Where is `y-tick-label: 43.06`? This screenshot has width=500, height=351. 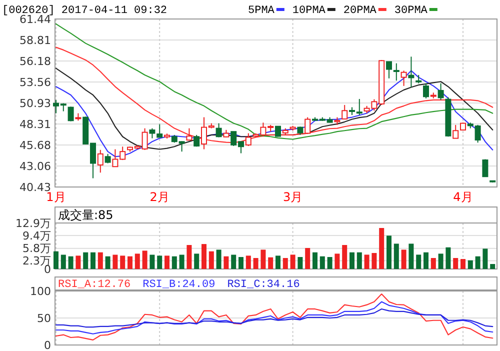 y-tick-label: 43.06 is located at coordinates (35, 166).